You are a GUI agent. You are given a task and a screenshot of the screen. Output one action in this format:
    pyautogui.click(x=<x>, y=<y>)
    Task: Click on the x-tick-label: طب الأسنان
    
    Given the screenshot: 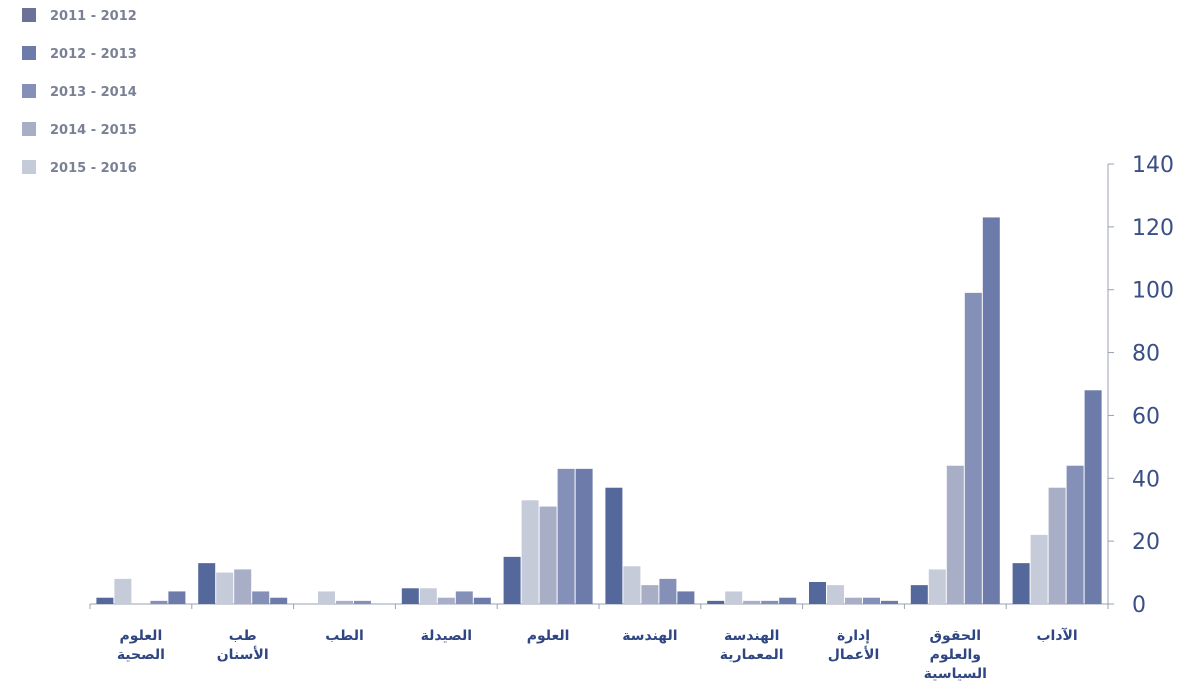 What is the action you would take?
    pyautogui.click(x=243, y=645)
    